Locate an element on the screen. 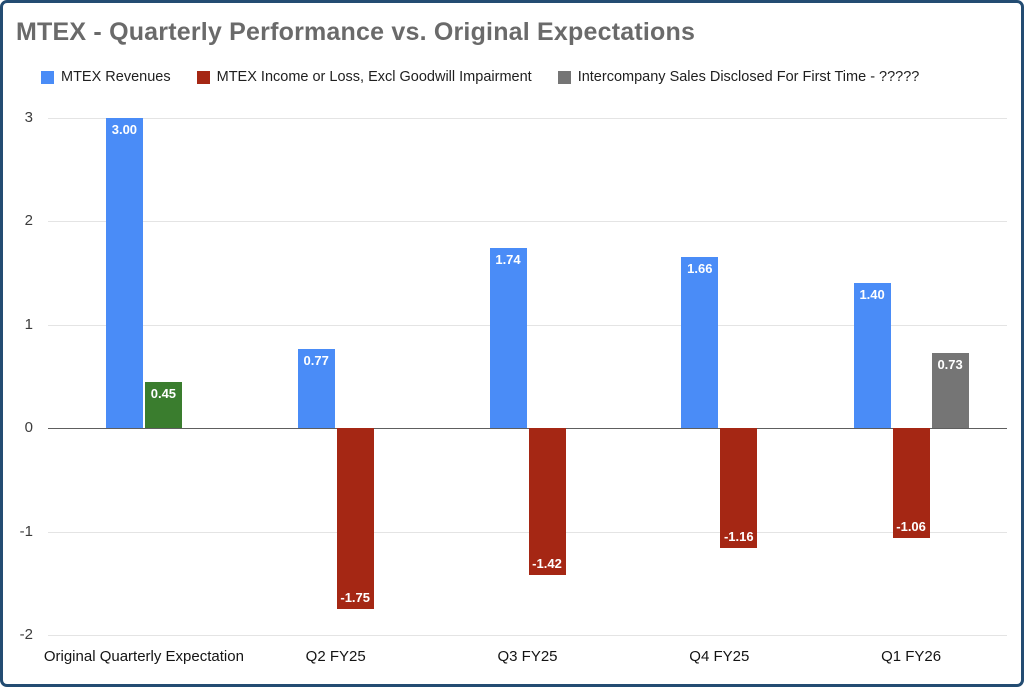 The width and height of the screenshot is (1024, 687). bar-value-label: 0.45 is located at coordinates (163, 393).